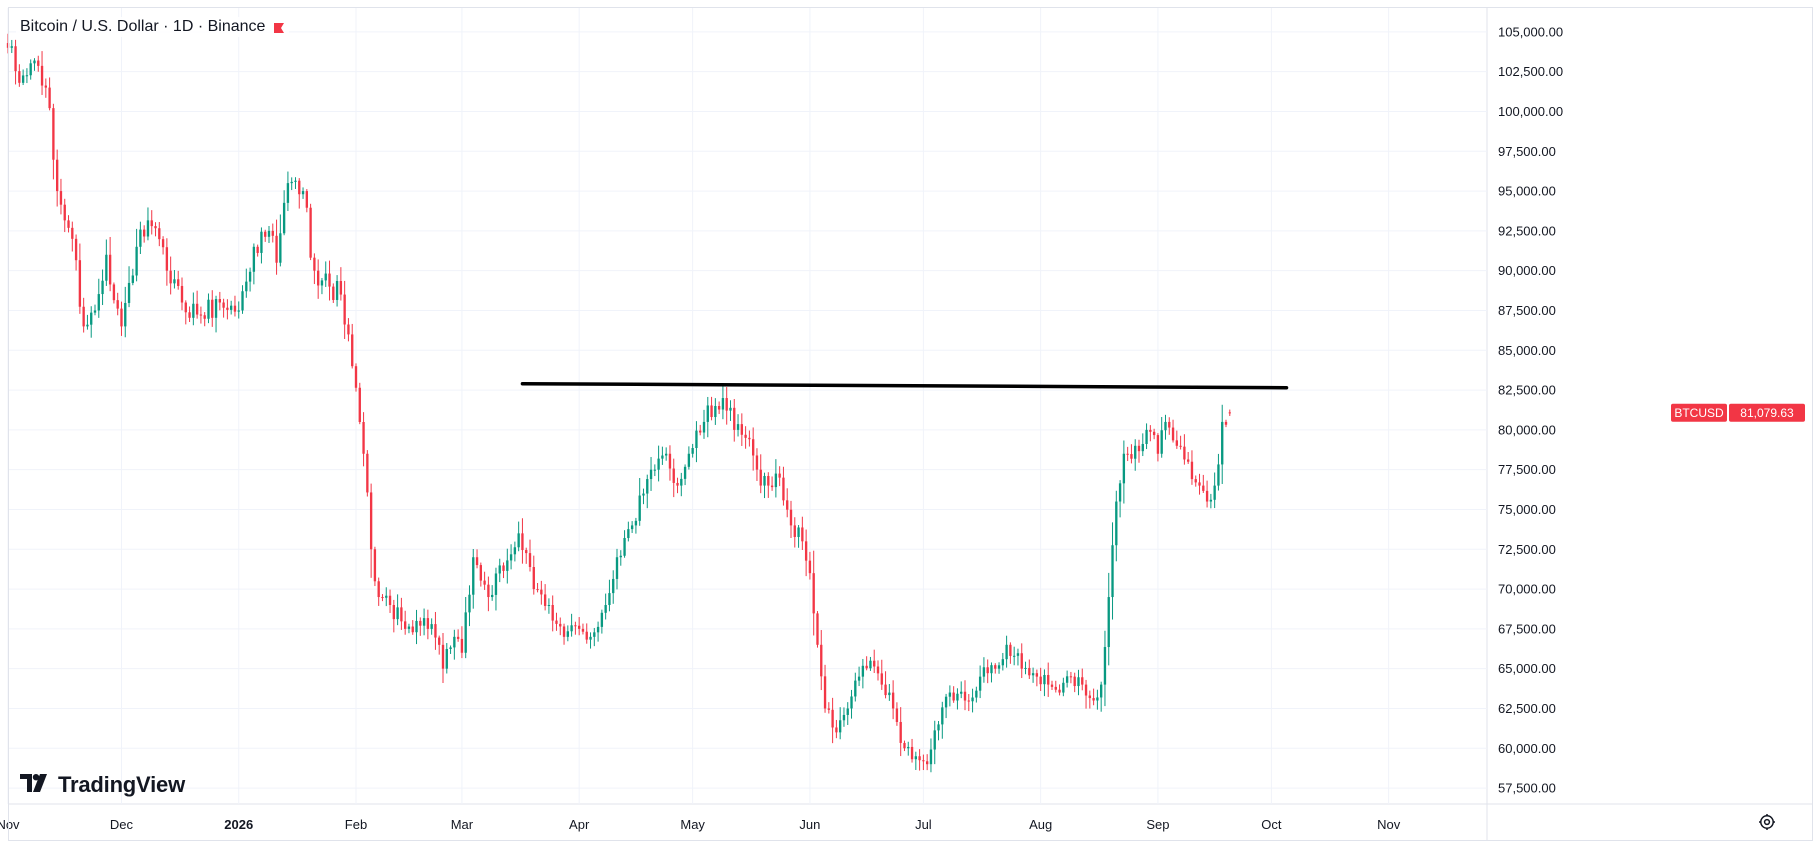 This screenshot has width=1819, height=852. Describe the element at coordinates (700, 824) in the screenshot. I see `time-axis: Nov Dec 2026 Feb Mar Apr May Jun Jul Aug Sep Oct Nov` at that location.